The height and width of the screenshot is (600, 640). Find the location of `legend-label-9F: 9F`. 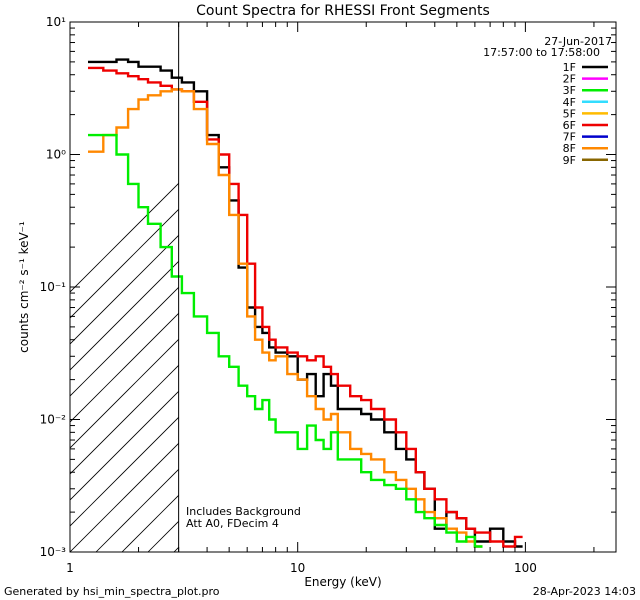

legend-label-9F: 9F is located at coordinates (569, 160).